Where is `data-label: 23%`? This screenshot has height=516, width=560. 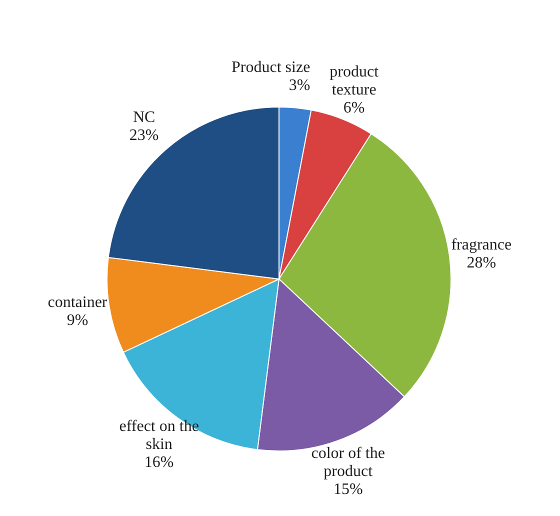
data-label: 23% is located at coordinates (144, 135).